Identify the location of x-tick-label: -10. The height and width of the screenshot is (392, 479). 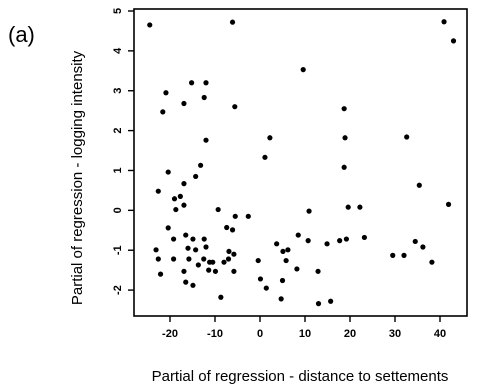
(215, 334).